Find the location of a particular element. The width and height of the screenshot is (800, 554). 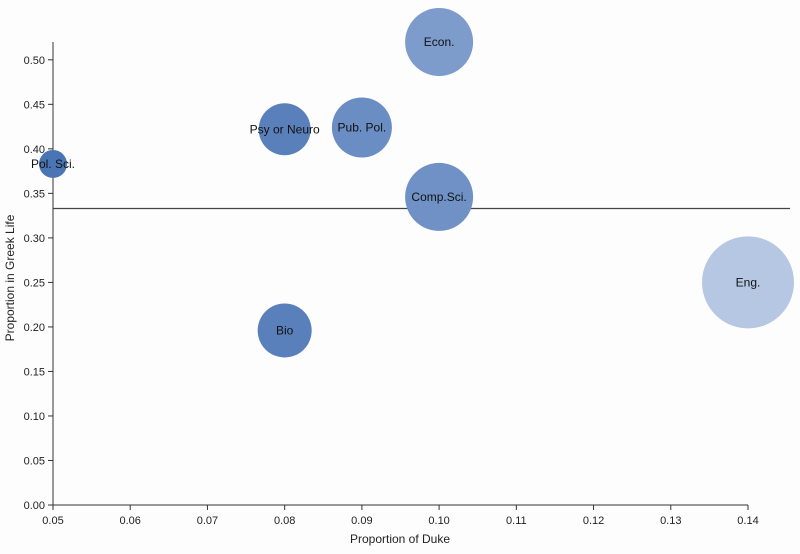

x-tick-label: 0.10 is located at coordinates (438, 521).